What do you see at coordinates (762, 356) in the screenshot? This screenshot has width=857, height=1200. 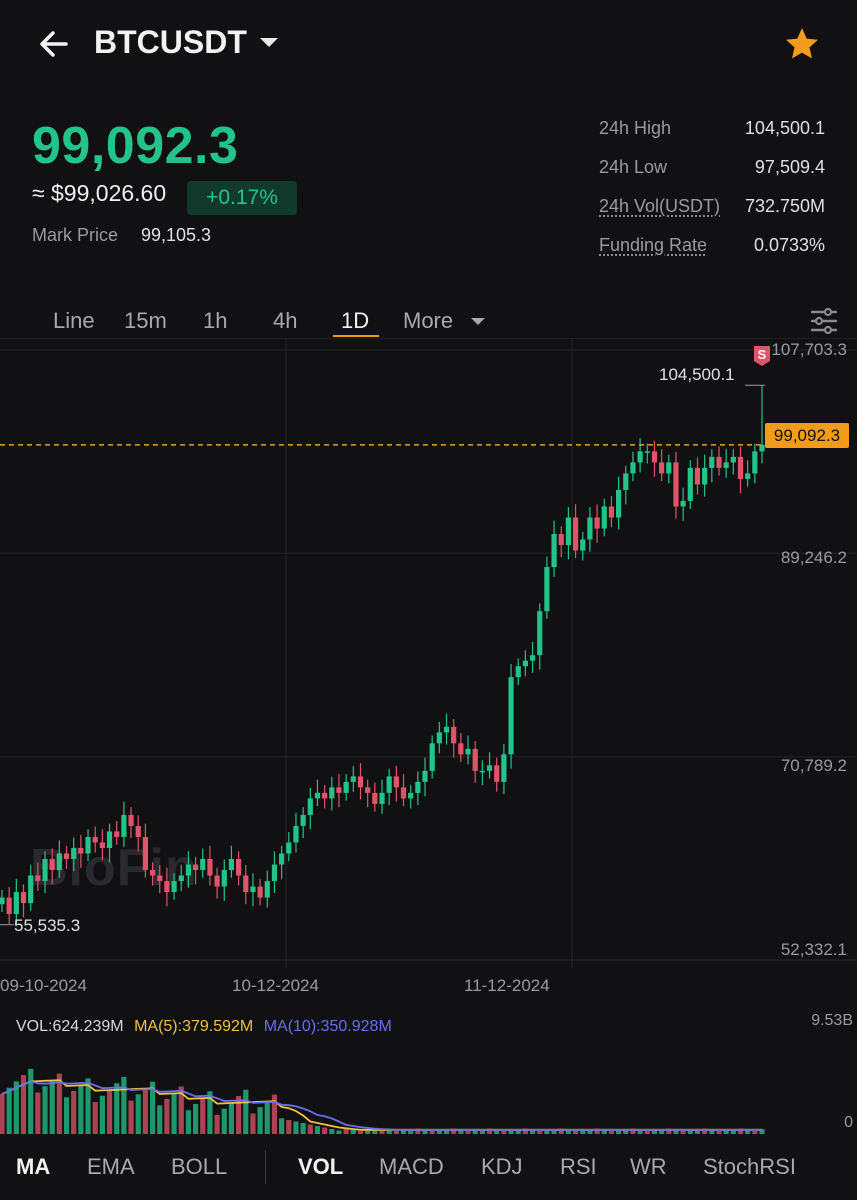 I see `sell-marker-icon: S` at bounding box center [762, 356].